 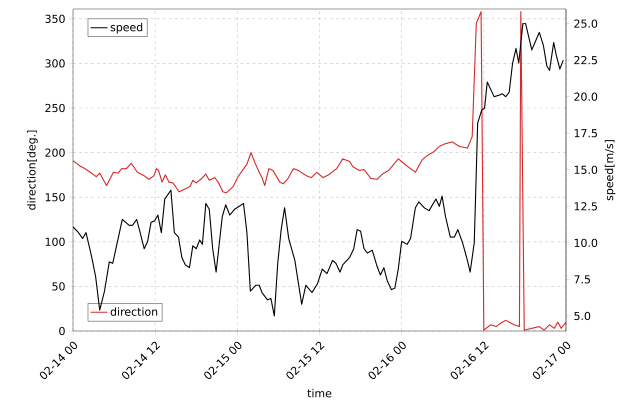 What do you see at coordinates (582, 279) in the screenshot?
I see `y2-tick-label: 7.5` at bounding box center [582, 279].